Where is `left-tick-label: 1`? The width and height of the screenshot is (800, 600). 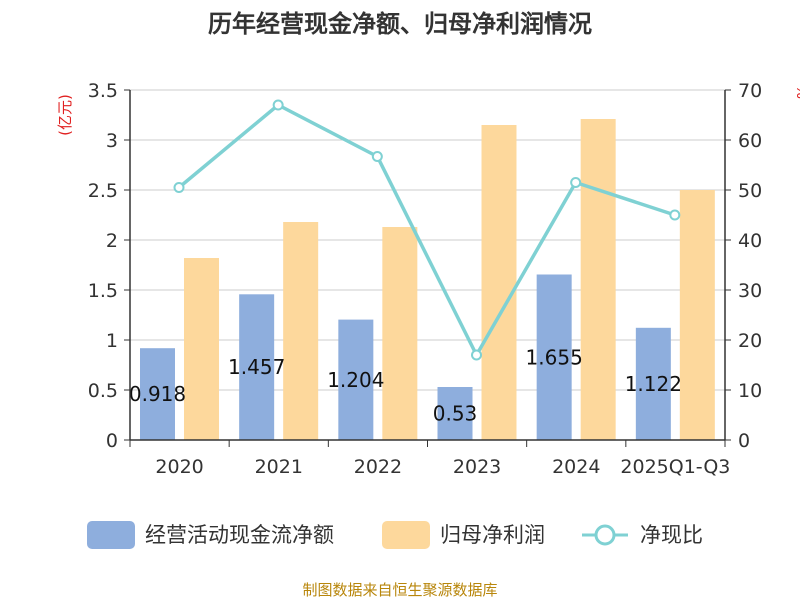 left-tick-label: 1 is located at coordinates (112, 341).